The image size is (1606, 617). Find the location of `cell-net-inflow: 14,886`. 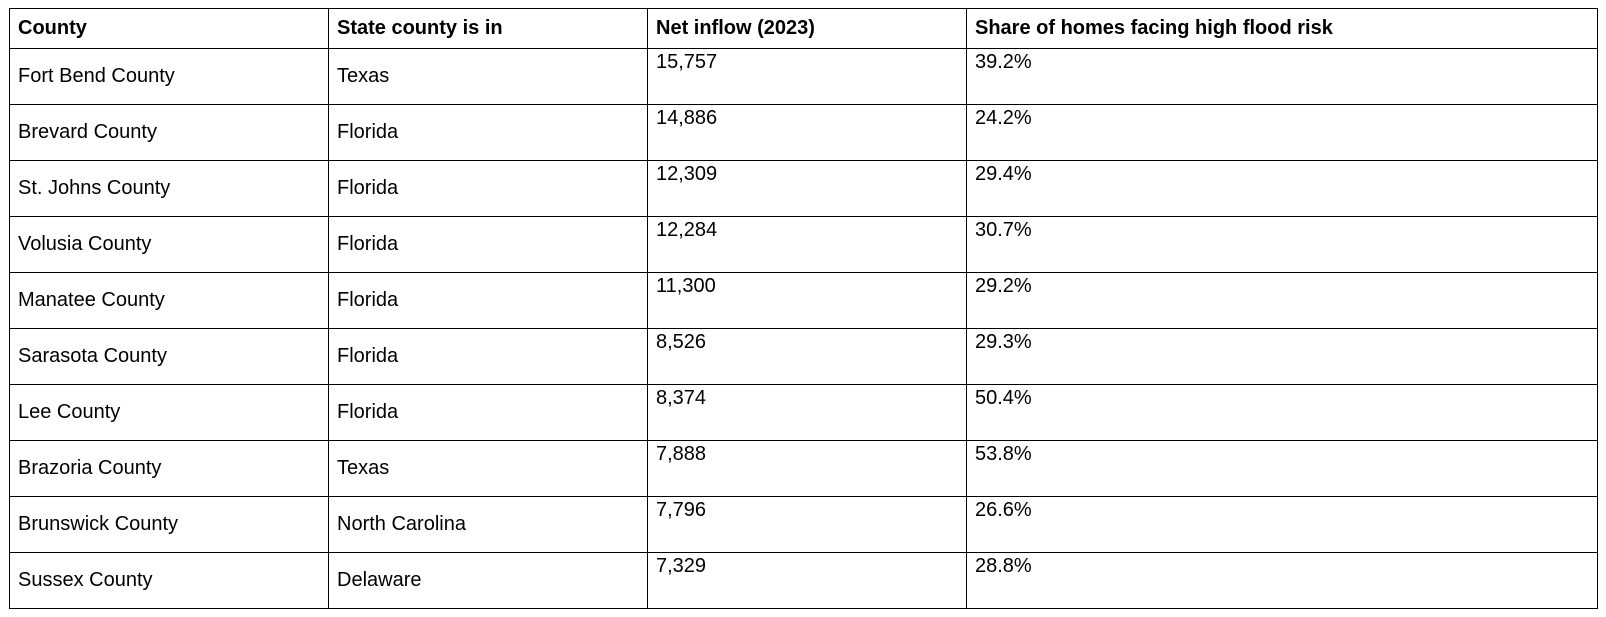

cell-net-inflow: 14,886 is located at coordinates (807, 132).